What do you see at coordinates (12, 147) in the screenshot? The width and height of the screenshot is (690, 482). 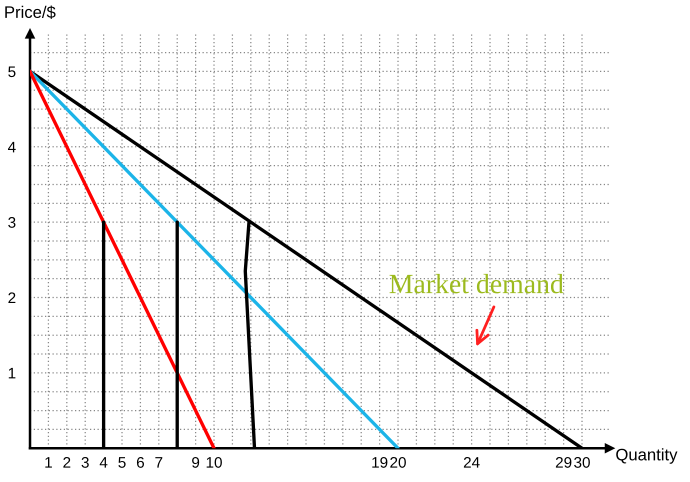 I see `y-tick-label: 4` at bounding box center [12, 147].